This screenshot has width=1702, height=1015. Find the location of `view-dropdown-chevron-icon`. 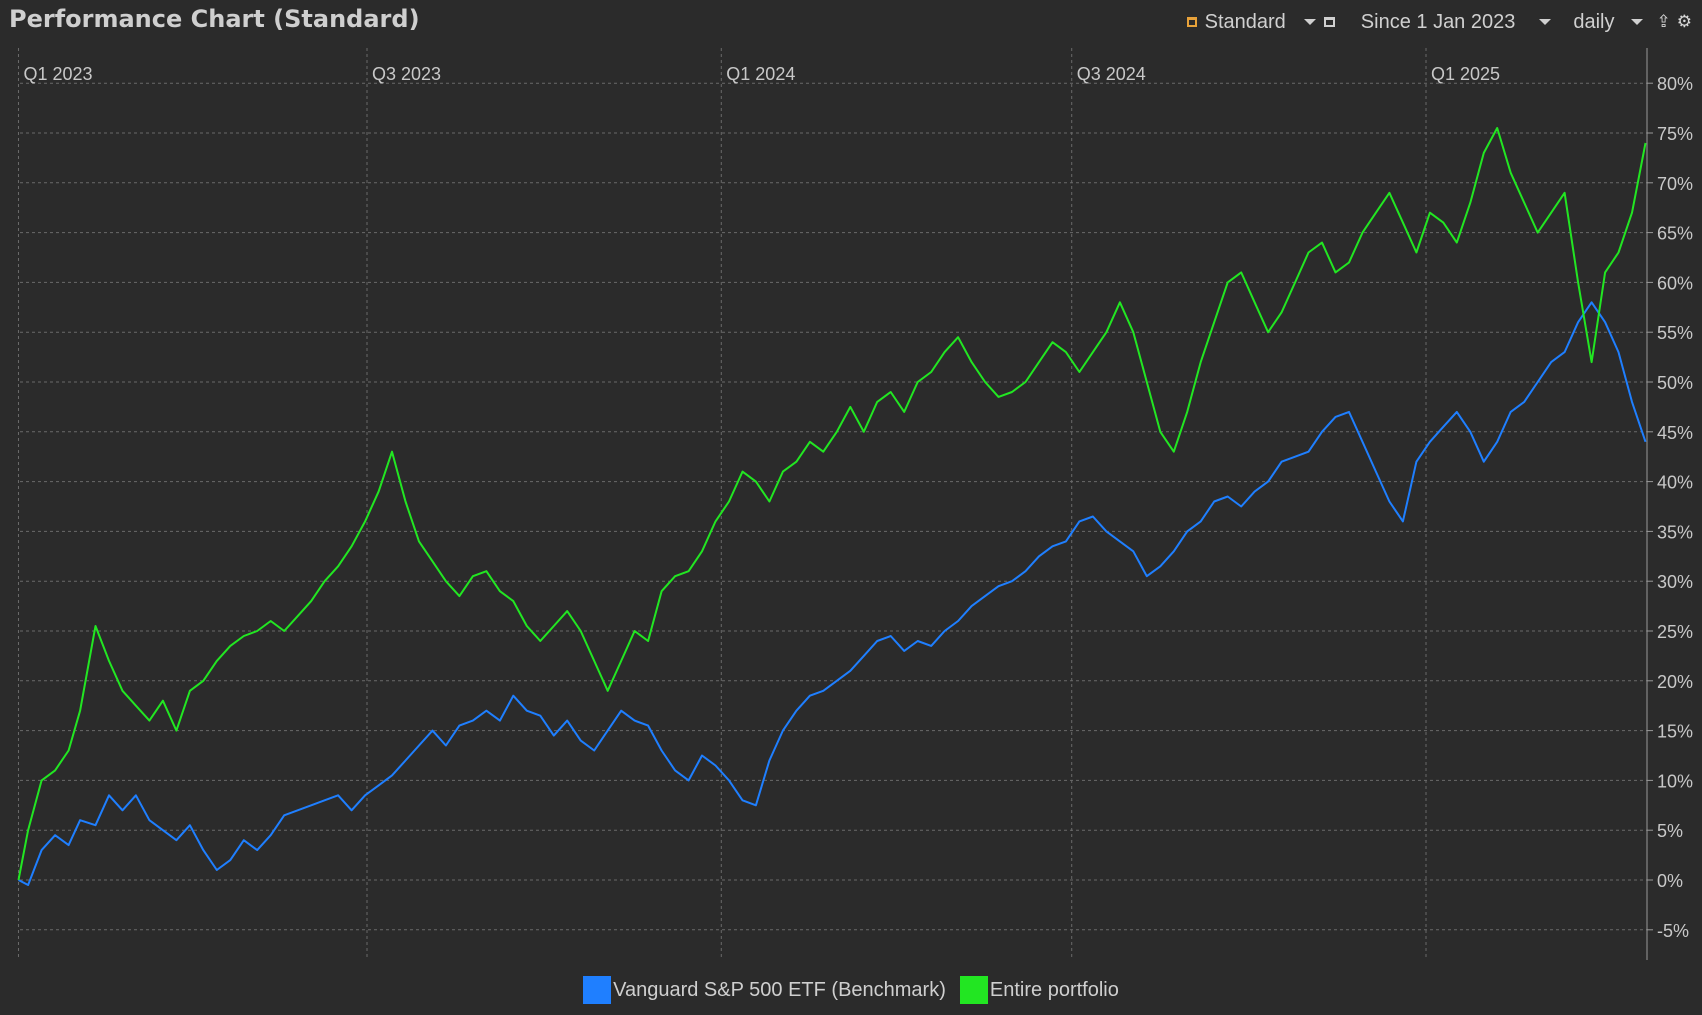

view-dropdown-chevron-icon is located at coordinates (1309, 22).